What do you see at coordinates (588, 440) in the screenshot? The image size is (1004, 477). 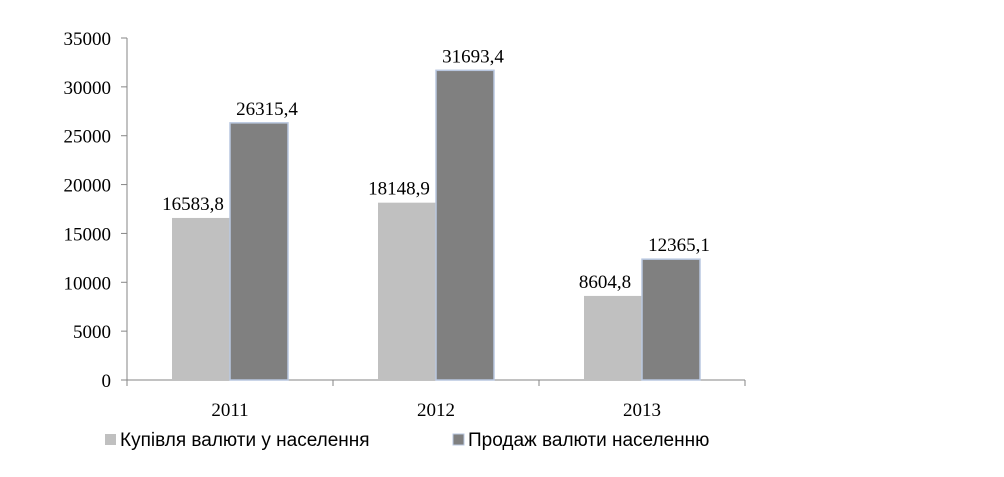 I see `legend-label: Продаж валюти населенню` at bounding box center [588, 440].